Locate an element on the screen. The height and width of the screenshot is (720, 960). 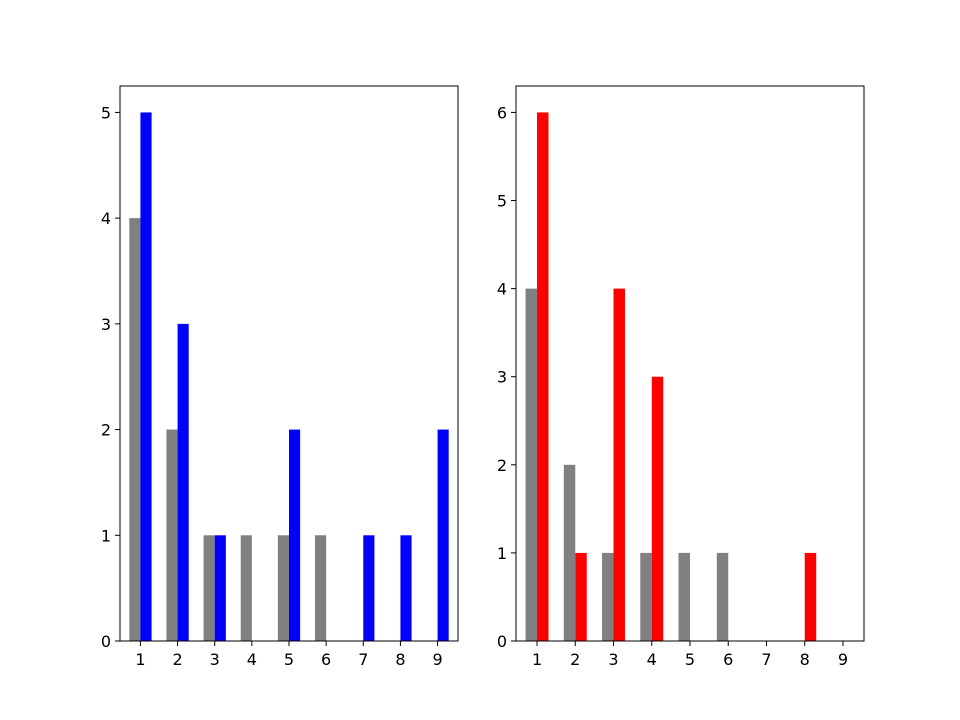
right-x-tick-label-4: 4 is located at coordinates (652, 659).